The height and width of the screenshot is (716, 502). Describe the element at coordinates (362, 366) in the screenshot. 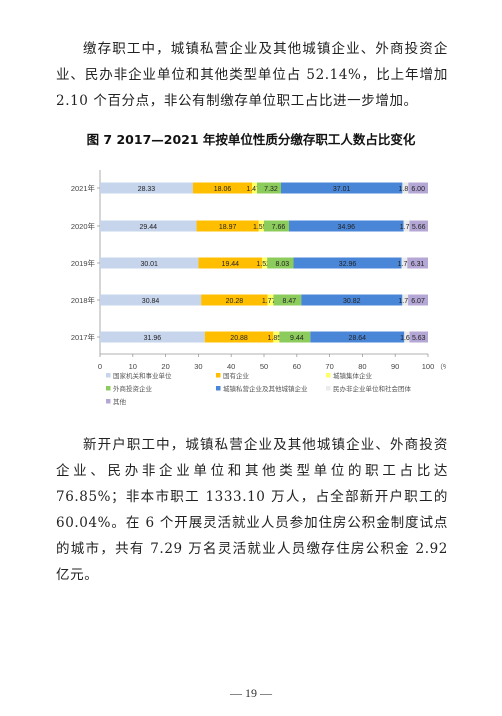

I see `x-tick-label: 80` at that location.